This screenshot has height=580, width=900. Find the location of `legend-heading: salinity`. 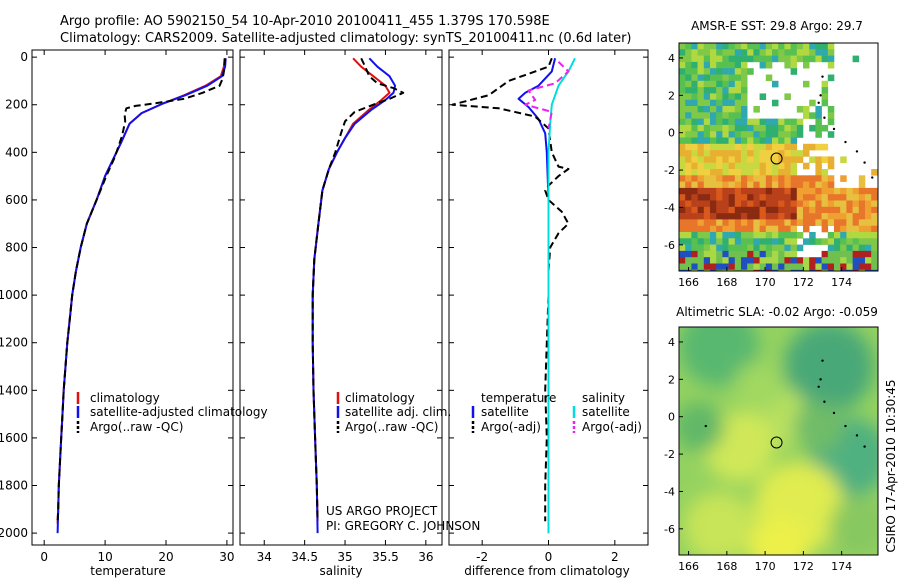

legend-heading: salinity is located at coordinates (603, 398).